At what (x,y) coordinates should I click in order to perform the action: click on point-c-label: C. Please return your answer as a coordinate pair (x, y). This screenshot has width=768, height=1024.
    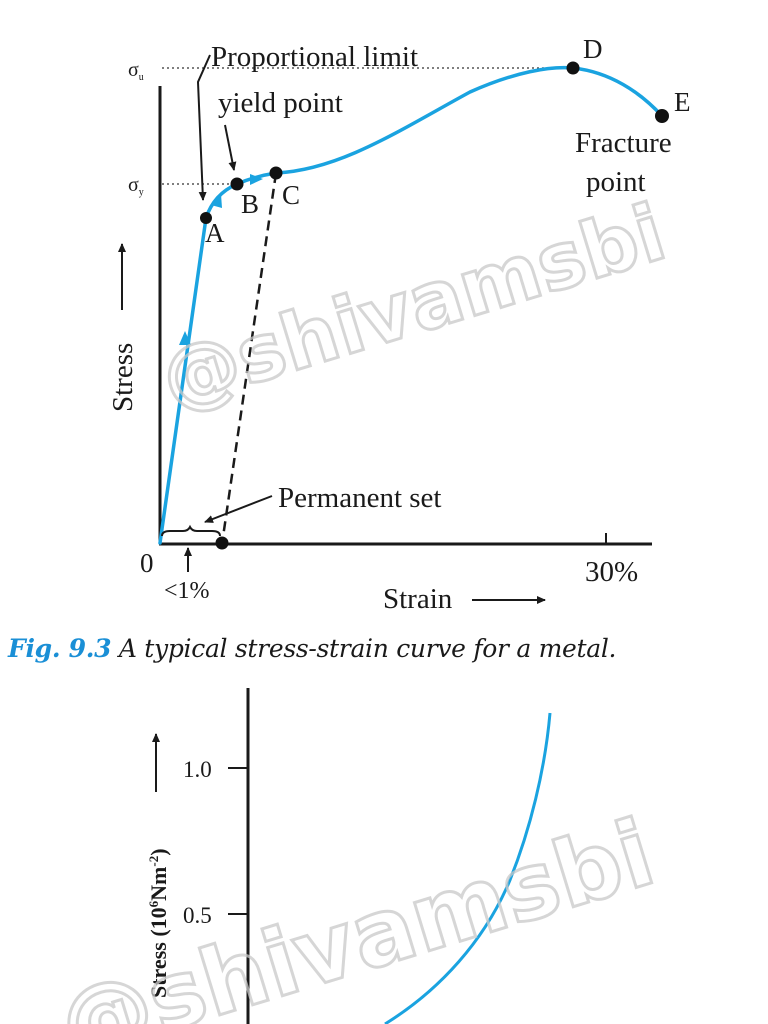
    Looking at the image, I should click on (291, 195).